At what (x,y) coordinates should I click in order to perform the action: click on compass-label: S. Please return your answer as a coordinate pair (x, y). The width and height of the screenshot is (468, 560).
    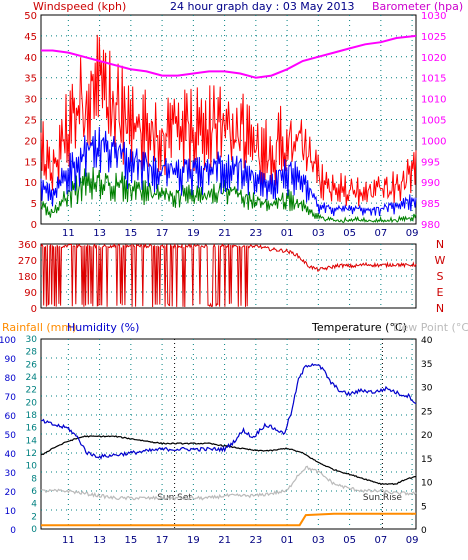
    Looking at the image, I should click on (440, 276).